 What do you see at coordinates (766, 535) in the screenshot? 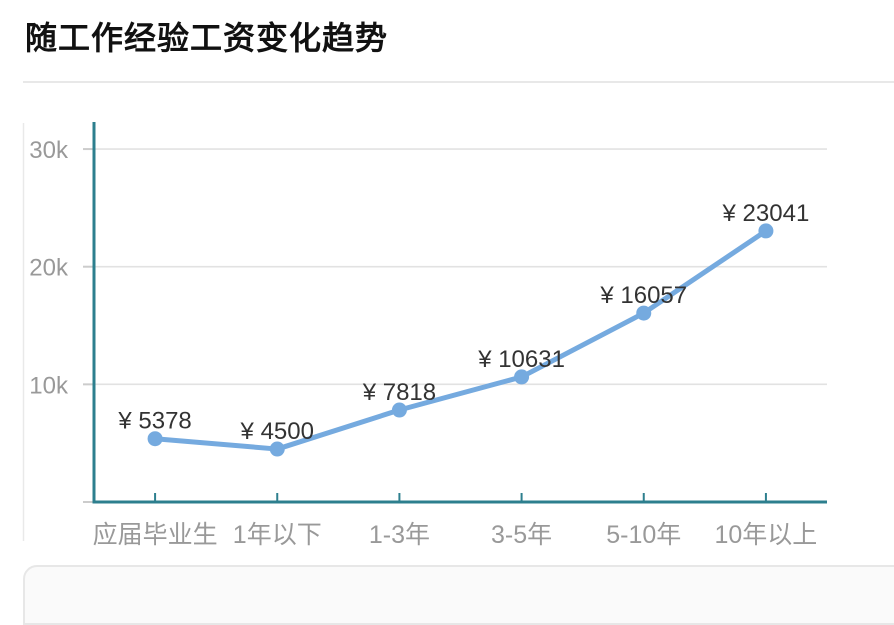
I see `x-axis-label: 10年以上` at bounding box center [766, 535].